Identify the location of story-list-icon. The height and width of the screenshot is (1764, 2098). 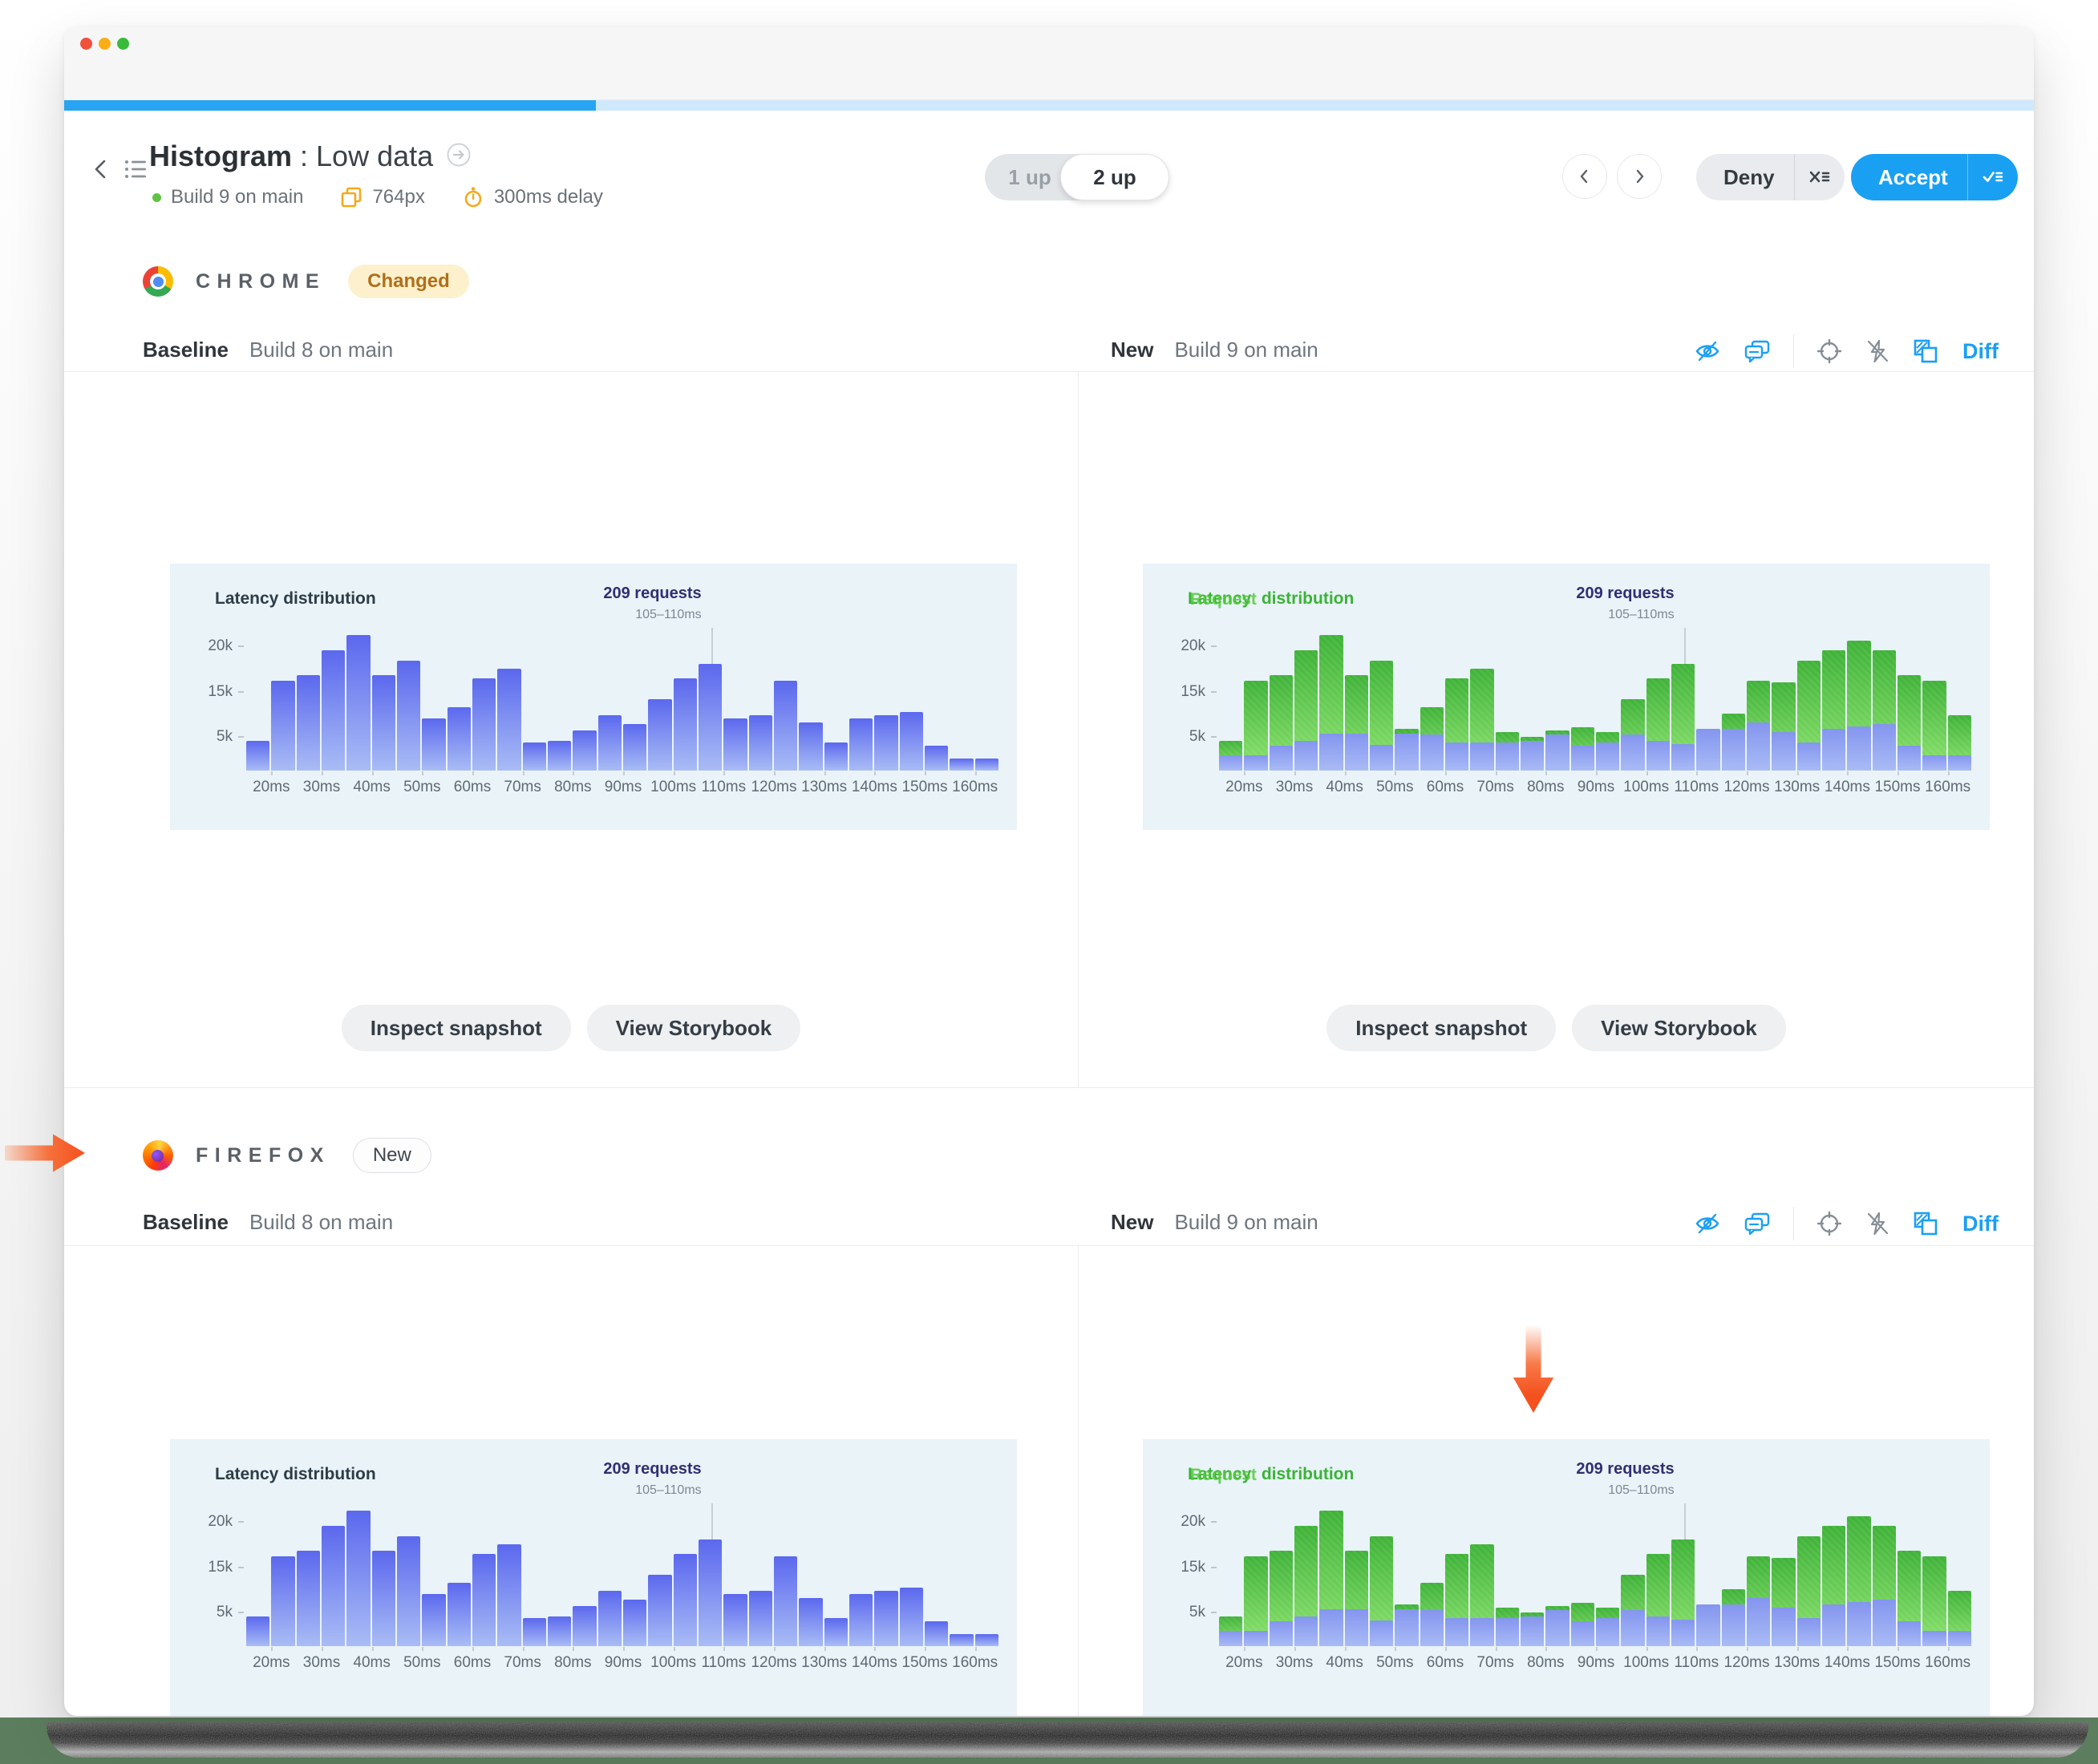
(136, 171).